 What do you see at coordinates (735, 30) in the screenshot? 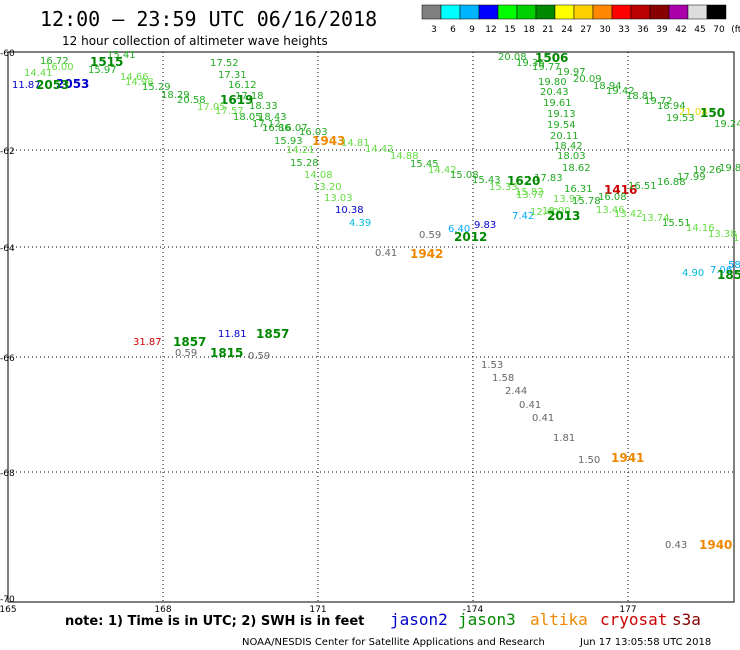
I see `color-scale-label: (ft)` at bounding box center [735, 30].